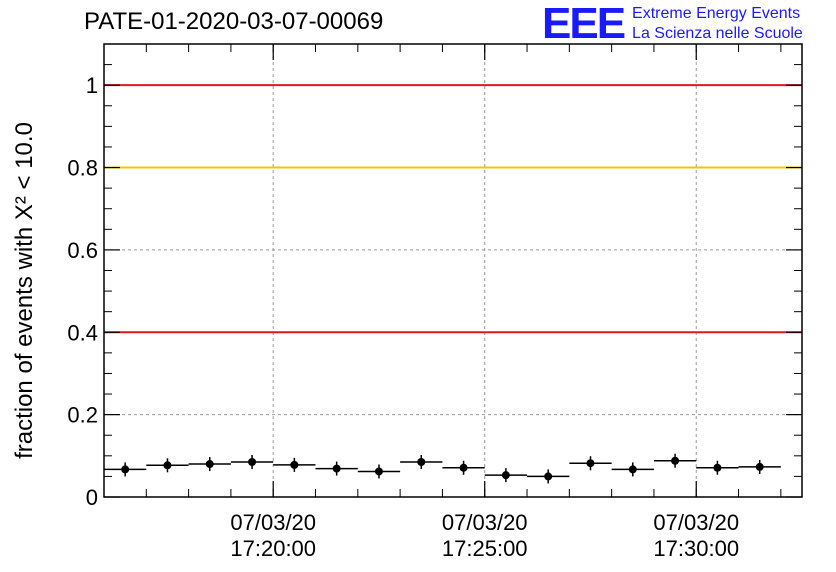  Describe the element at coordinates (82, 168) in the screenshot. I see `y-tick-label: 0.8` at that location.